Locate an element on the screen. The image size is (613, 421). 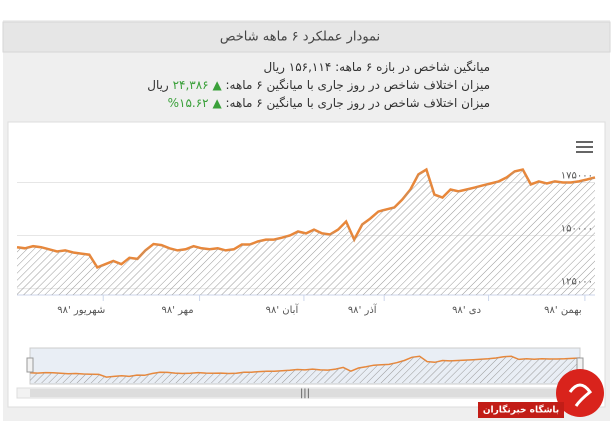
navigator-area is located at coordinates (305, 369).